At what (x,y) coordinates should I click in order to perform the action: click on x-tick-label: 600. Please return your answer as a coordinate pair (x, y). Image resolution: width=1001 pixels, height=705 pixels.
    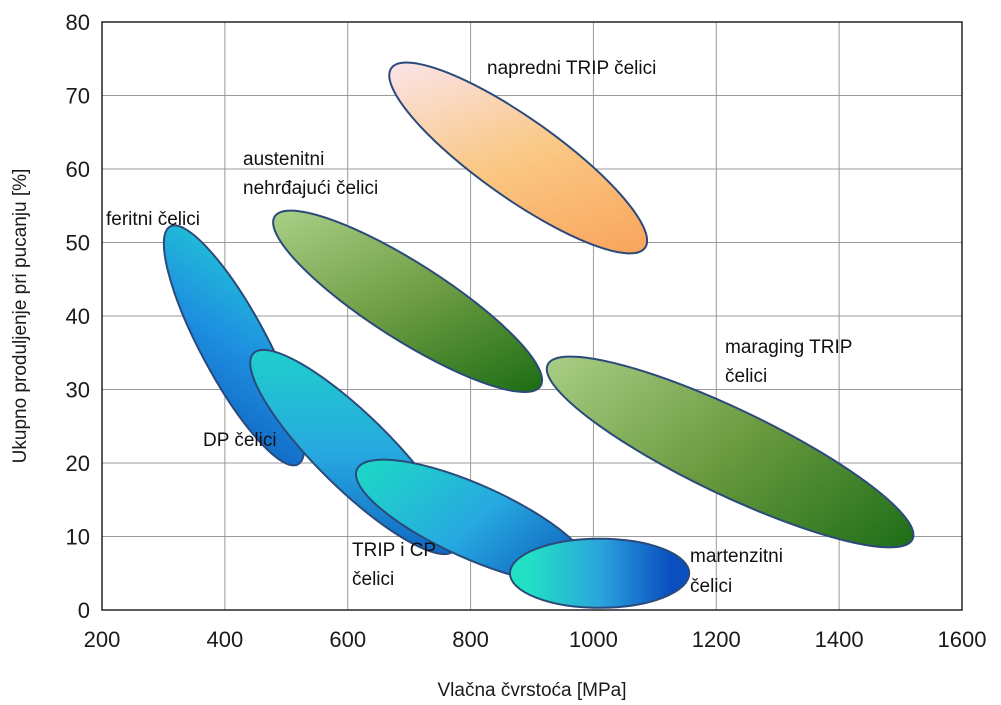
    Looking at the image, I should click on (347, 639).